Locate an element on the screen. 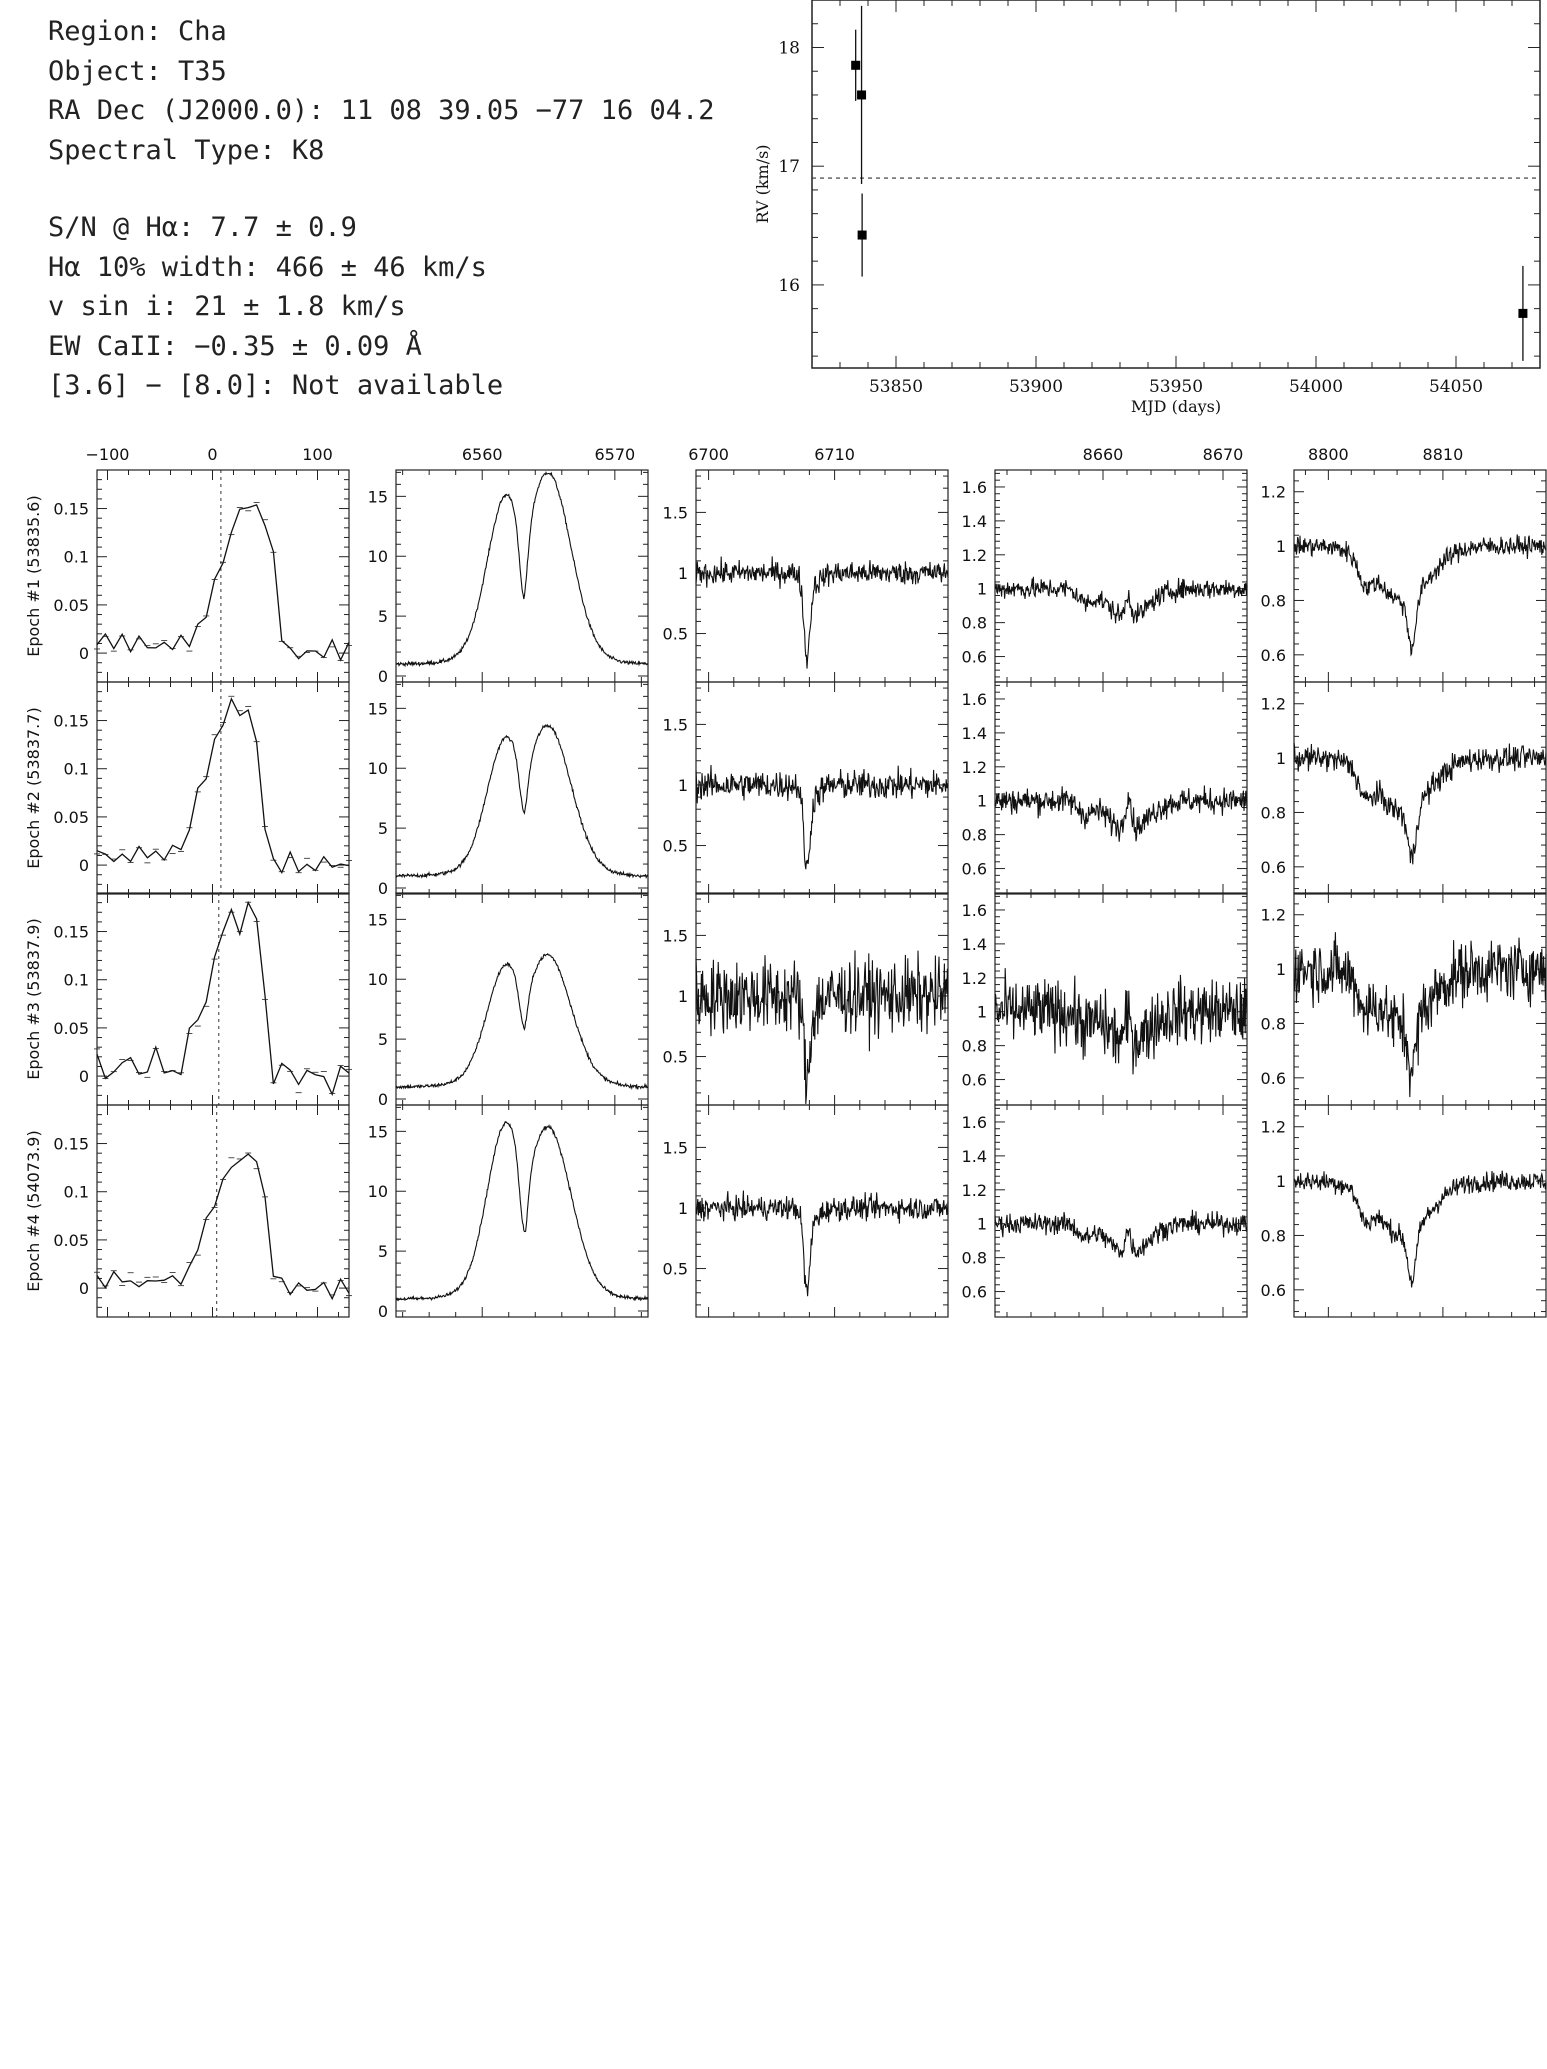 This screenshot has width=1547, height=2069. panel-ca8820-epoch-1: 0.6 0.8 1 1.2 is located at coordinates (1404, 576).